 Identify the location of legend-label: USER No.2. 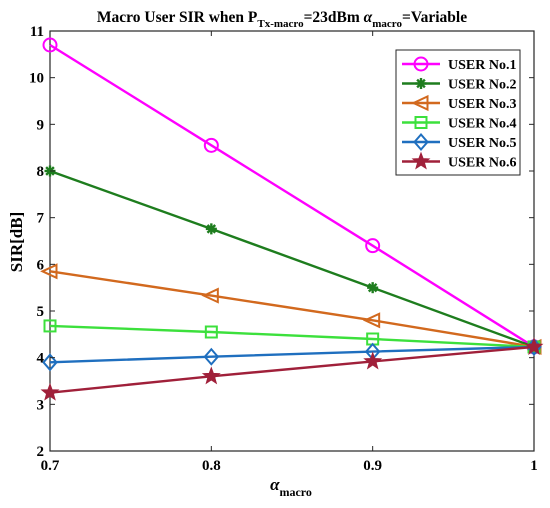
(482, 85).